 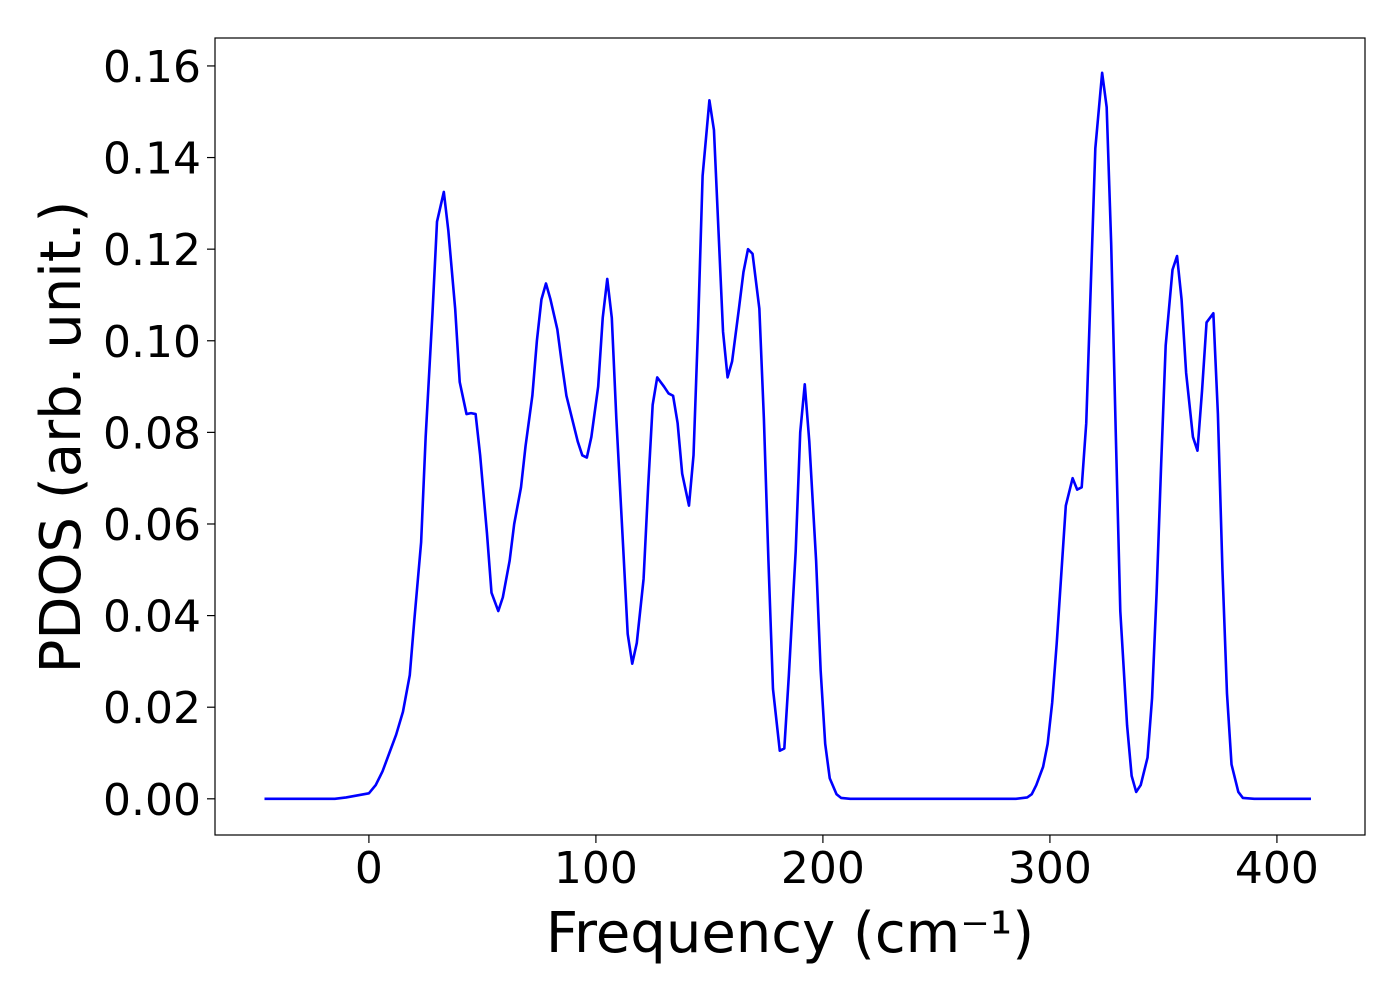 What do you see at coordinates (152, 342) in the screenshot?
I see `y-tick-label: 0.10` at bounding box center [152, 342].